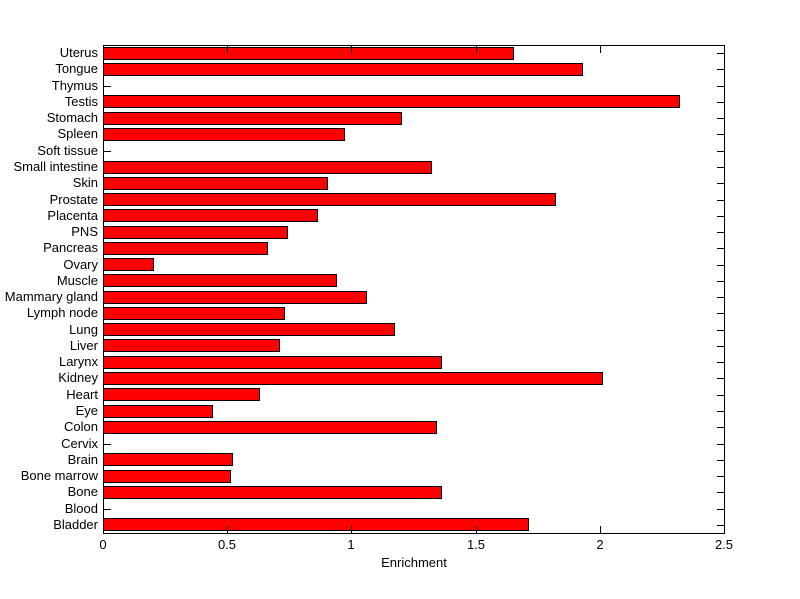 This screenshot has width=800, height=599. What do you see at coordinates (391, 101) in the screenshot?
I see `bar-testis` at bounding box center [391, 101].